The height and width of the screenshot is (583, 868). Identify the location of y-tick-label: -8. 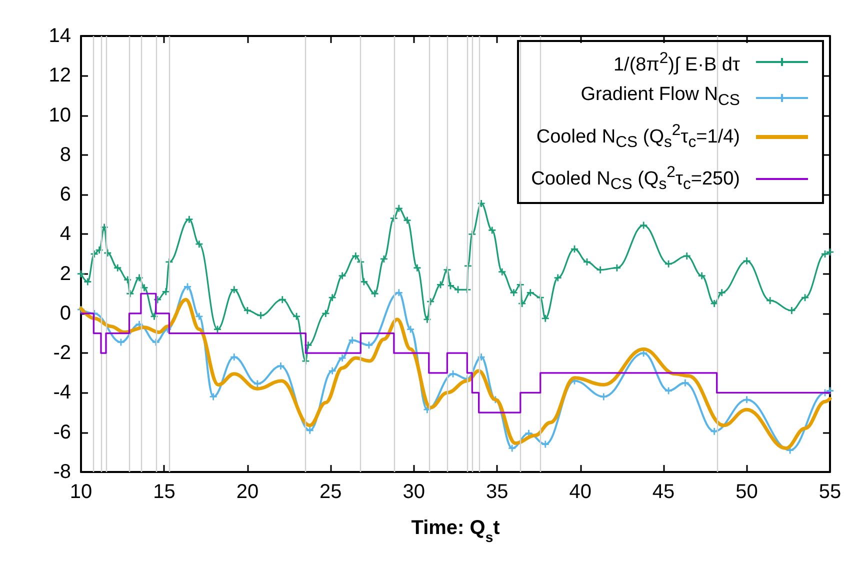
(62, 472).